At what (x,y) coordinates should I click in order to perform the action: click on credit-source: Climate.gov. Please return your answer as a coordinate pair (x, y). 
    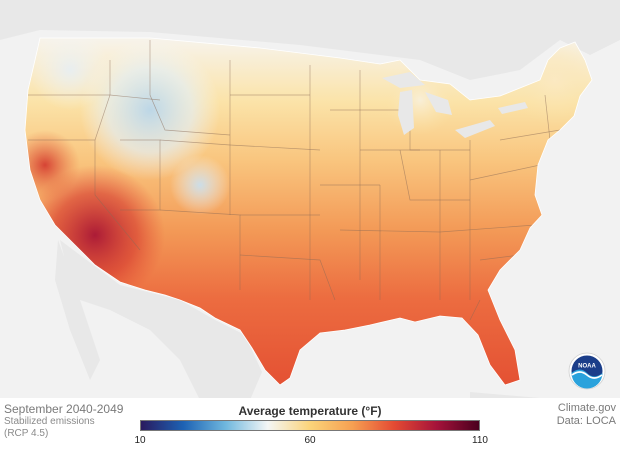
    Looking at the image, I should click on (586, 408).